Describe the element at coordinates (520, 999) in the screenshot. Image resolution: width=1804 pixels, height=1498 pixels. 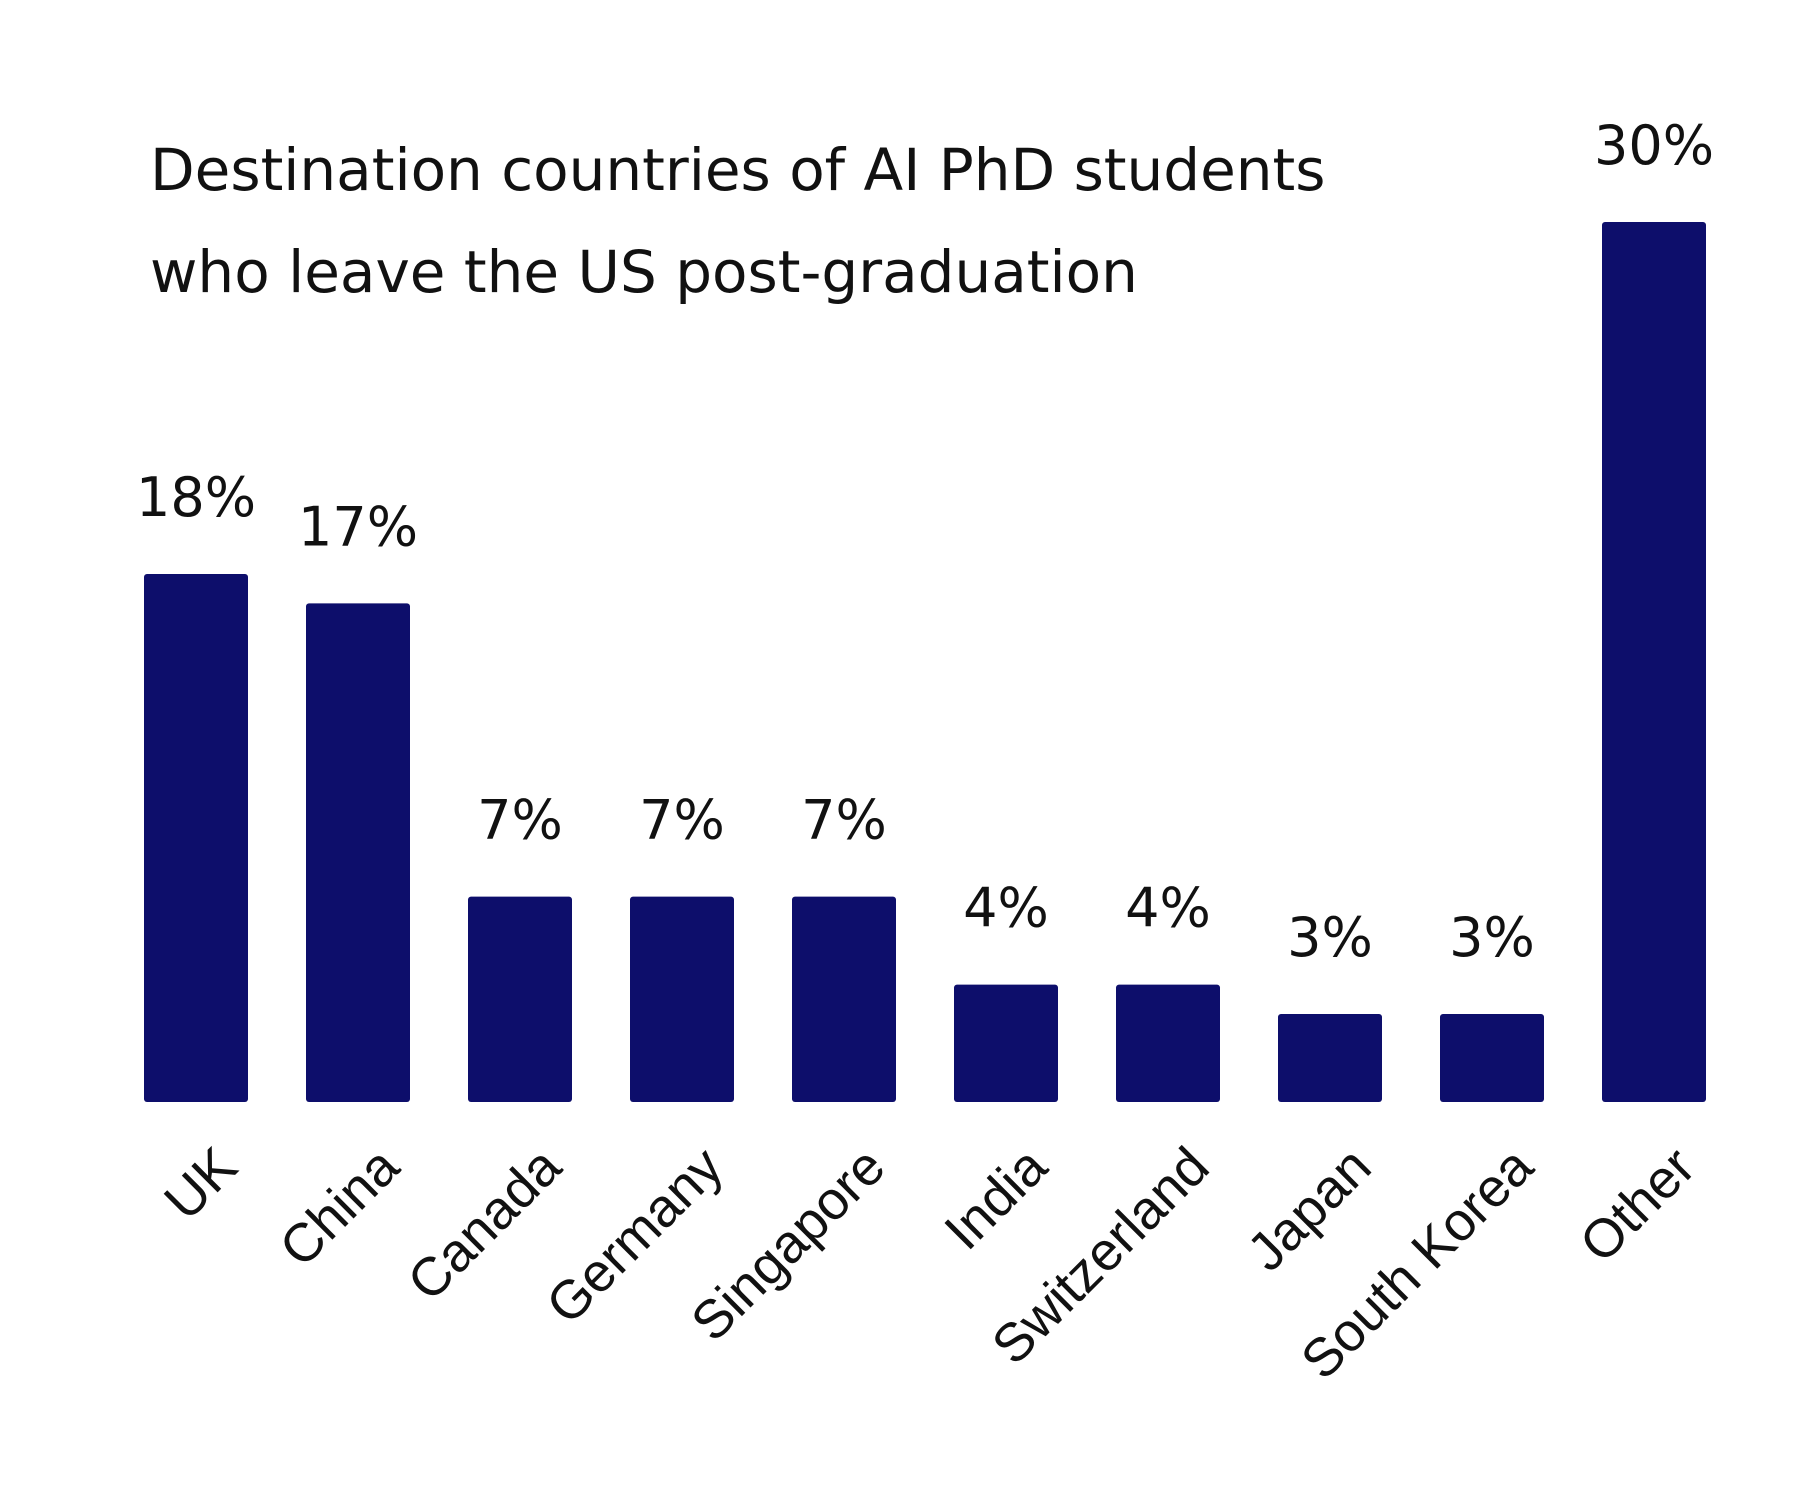
I see `bar-canada` at that location.